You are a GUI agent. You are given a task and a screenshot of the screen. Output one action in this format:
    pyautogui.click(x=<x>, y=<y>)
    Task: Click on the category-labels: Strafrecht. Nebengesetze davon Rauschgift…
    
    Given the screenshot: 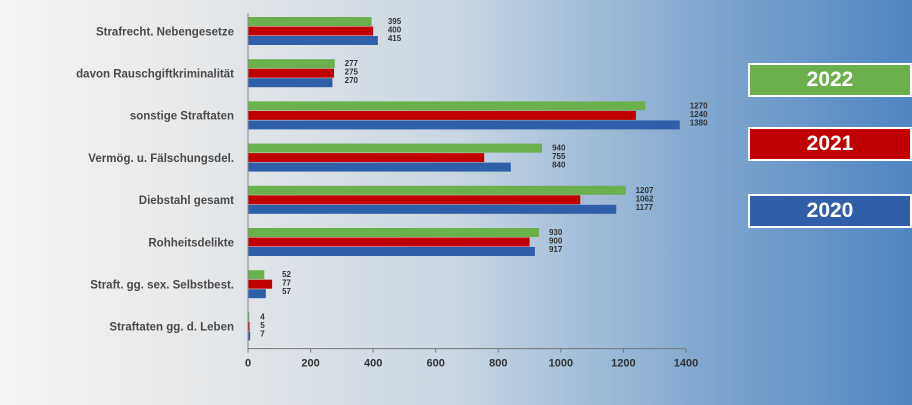 What is the action you would take?
    pyautogui.click(x=155, y=179)
    